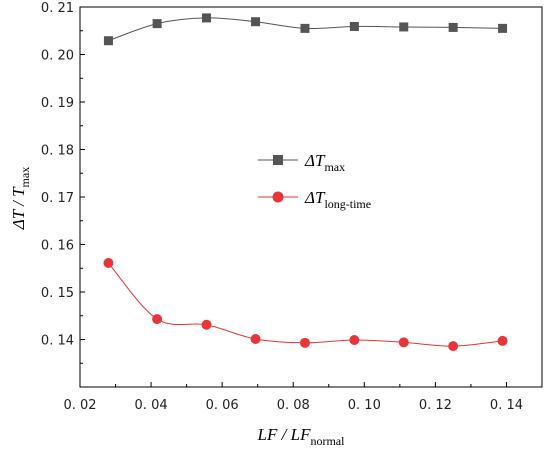 This screenshot has width=550, height=452. I want to click on x-axis: 0. 02 0. 04 0. 06 0. 08 0. 10 0. 12 0. 14, so click(293, 397).